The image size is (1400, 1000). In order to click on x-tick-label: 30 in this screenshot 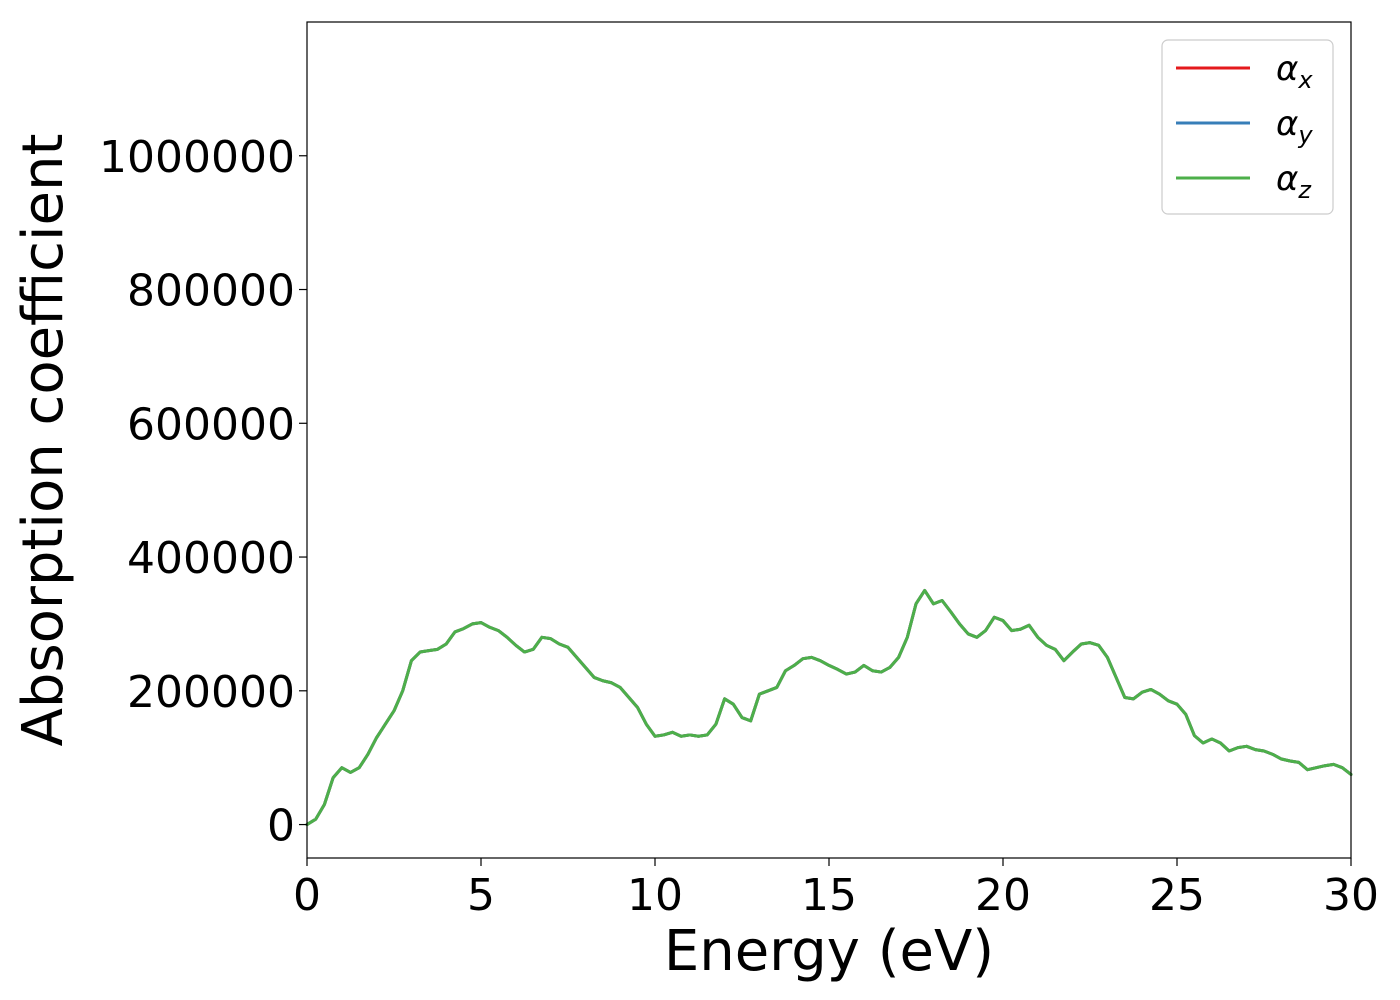, I will do `click(1351, 895)`.